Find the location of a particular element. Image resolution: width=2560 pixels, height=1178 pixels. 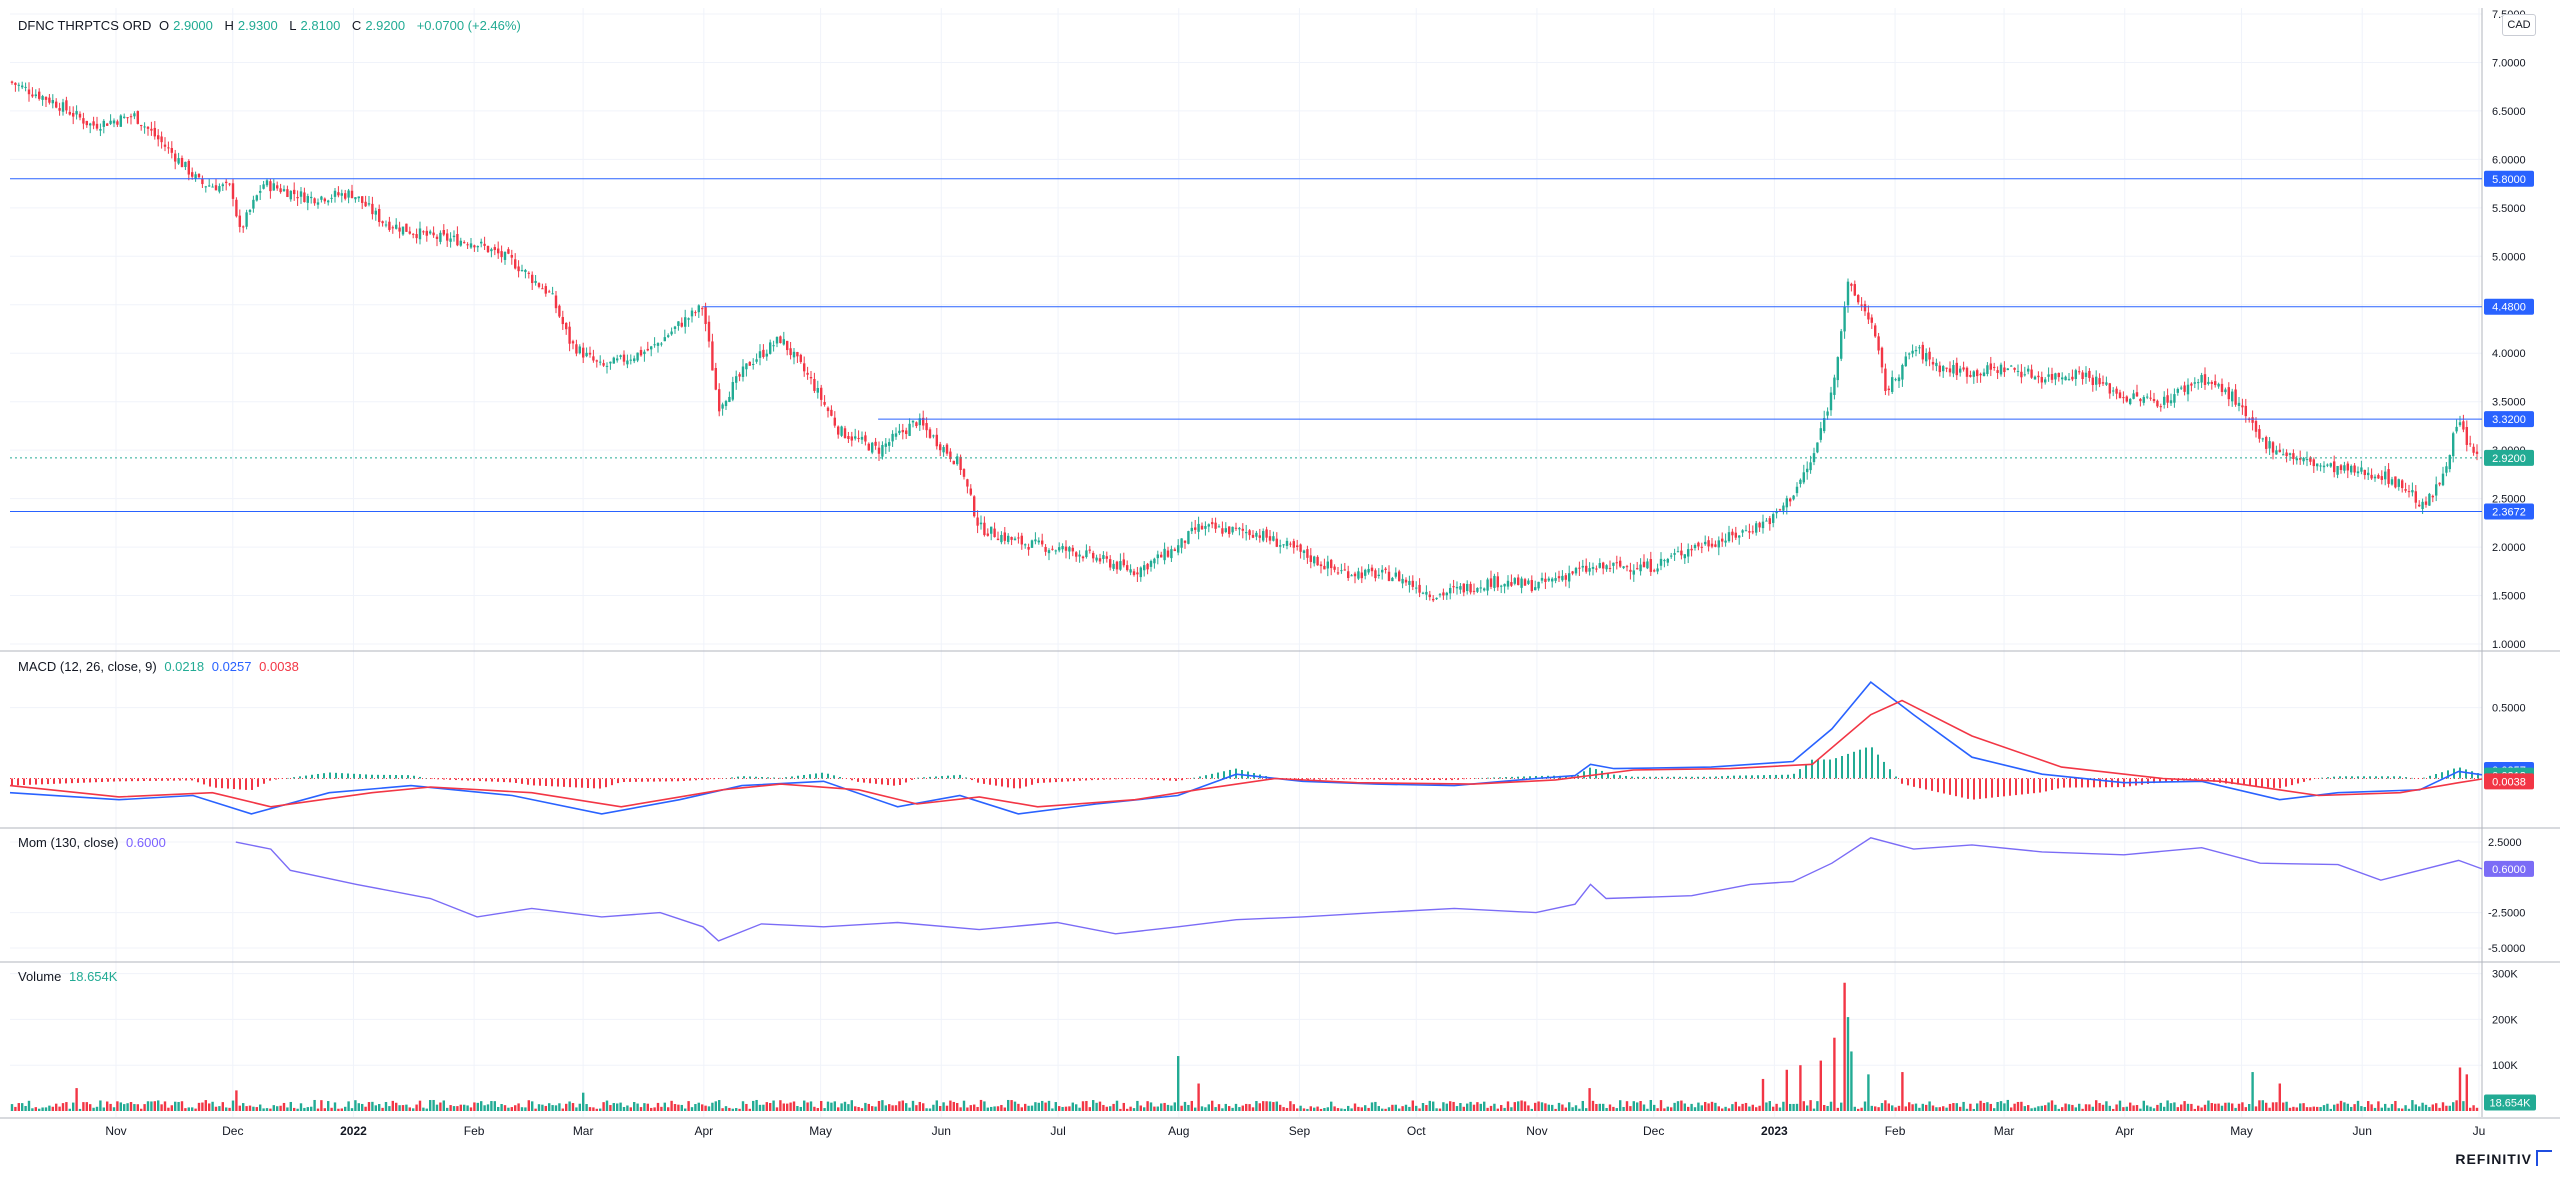

price-tick-label: 2.5000 is located at coordinates (2509, 500).